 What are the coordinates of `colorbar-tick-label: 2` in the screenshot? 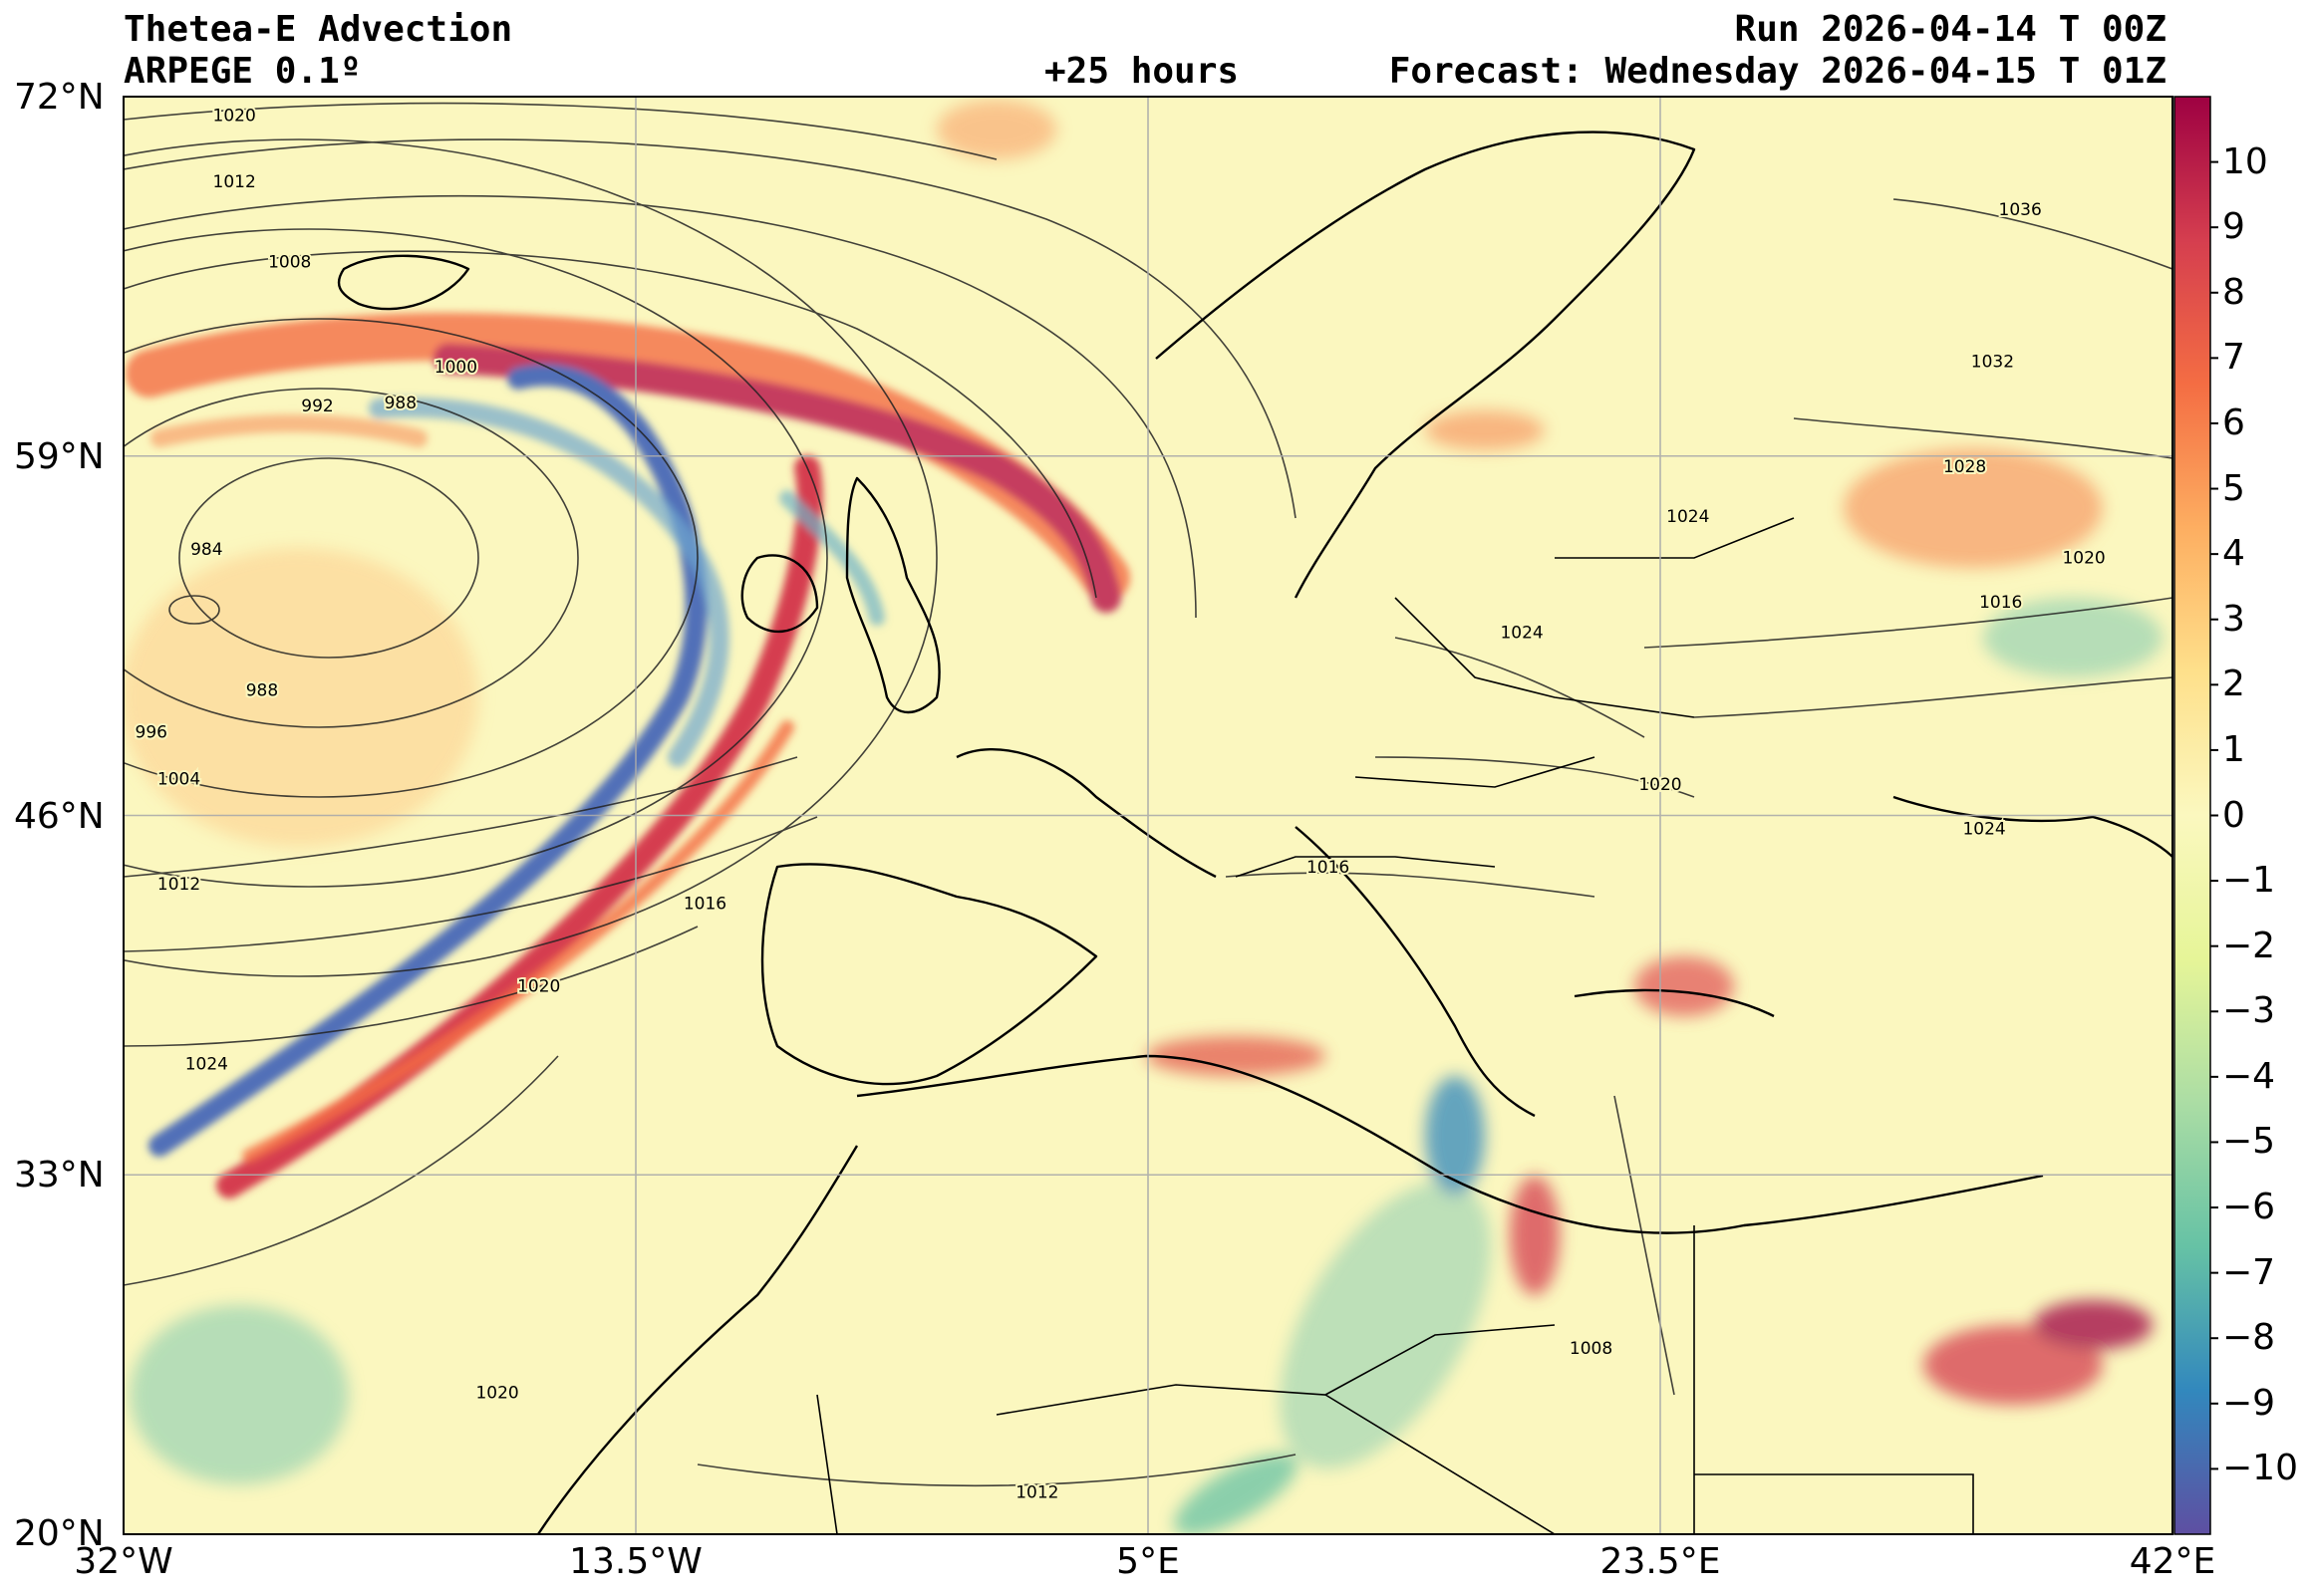 It's located at (2233, 684).